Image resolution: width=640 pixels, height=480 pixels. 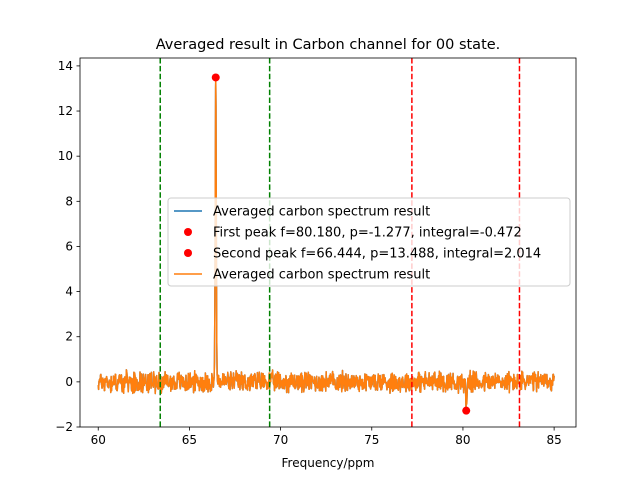 I want to click on y-tick-label: 14, so click(x=65, y=66).